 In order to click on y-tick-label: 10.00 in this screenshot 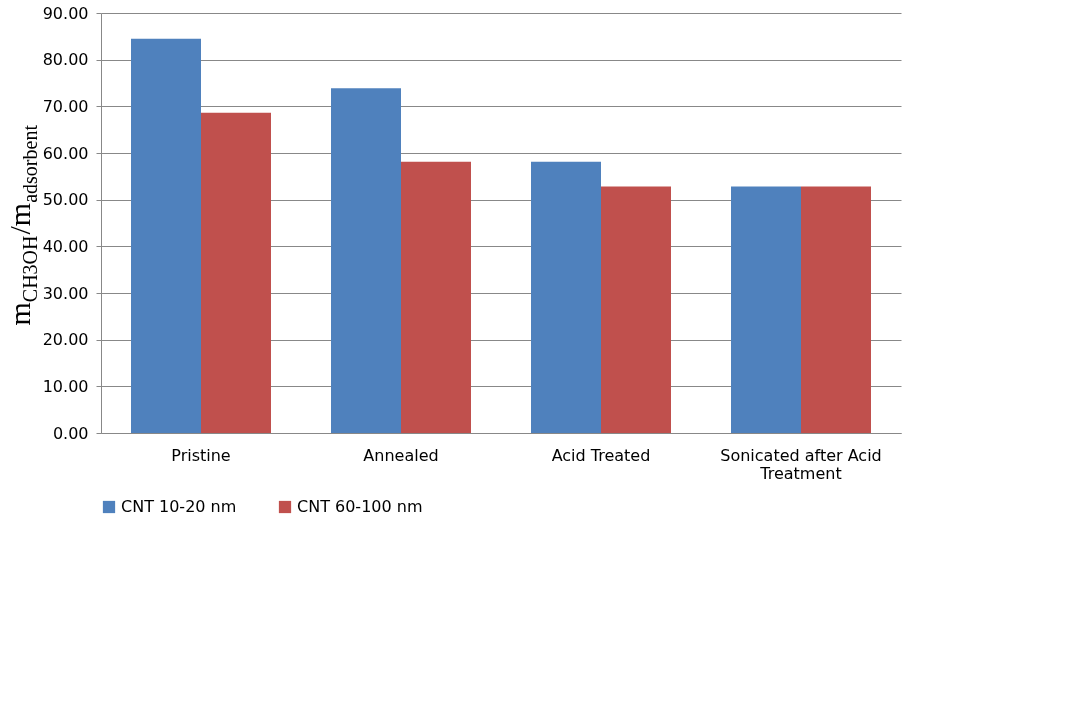, I will do `click(65, 386)`.